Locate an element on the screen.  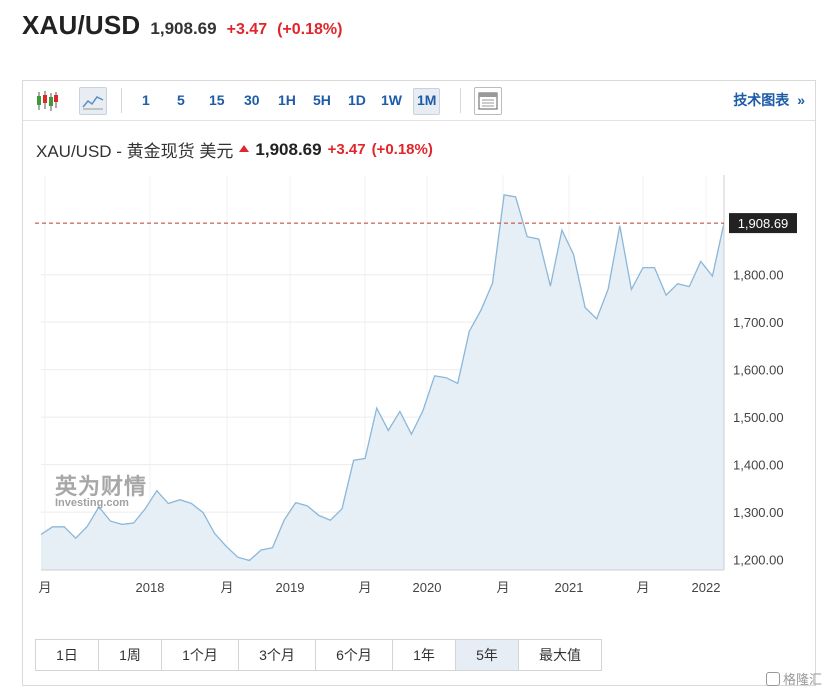
x-tick-label: 2020 is located at coordinates (427, 587).